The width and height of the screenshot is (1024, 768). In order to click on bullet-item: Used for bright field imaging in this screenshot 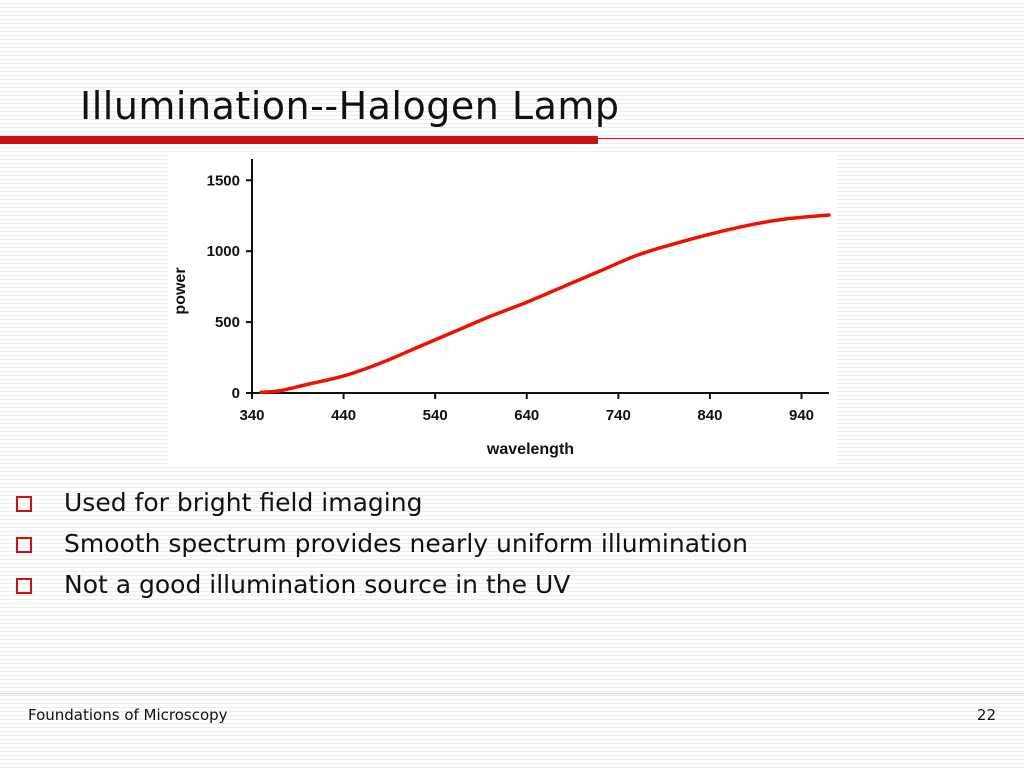, I will do `click(382, 502)`.